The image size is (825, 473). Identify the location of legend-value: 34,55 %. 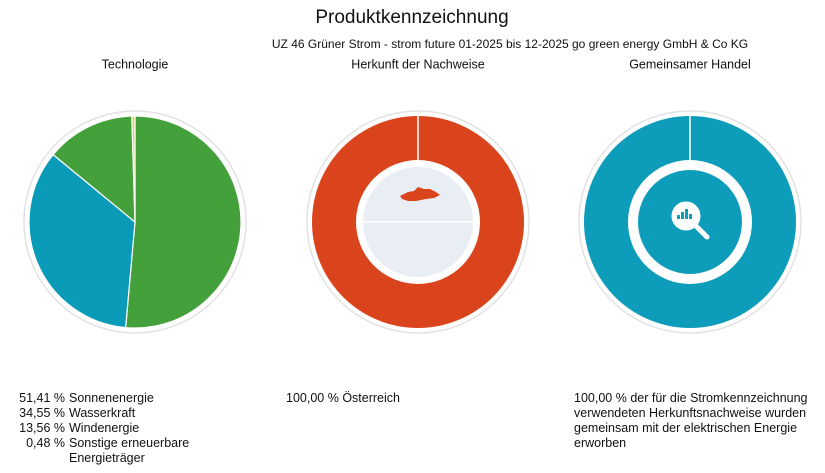
(42, 413).